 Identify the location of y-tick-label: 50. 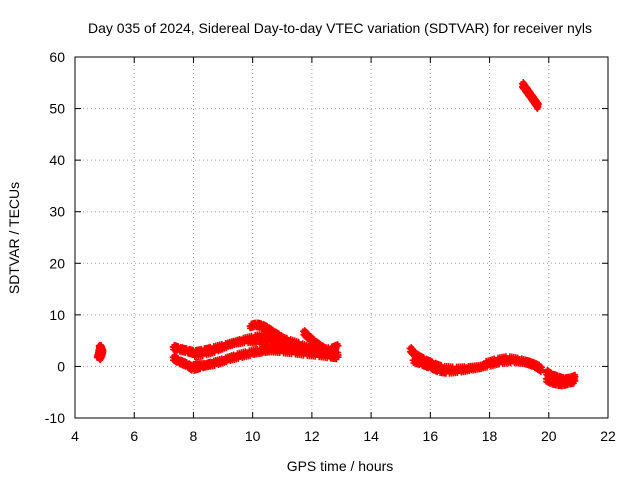
(57, 109).